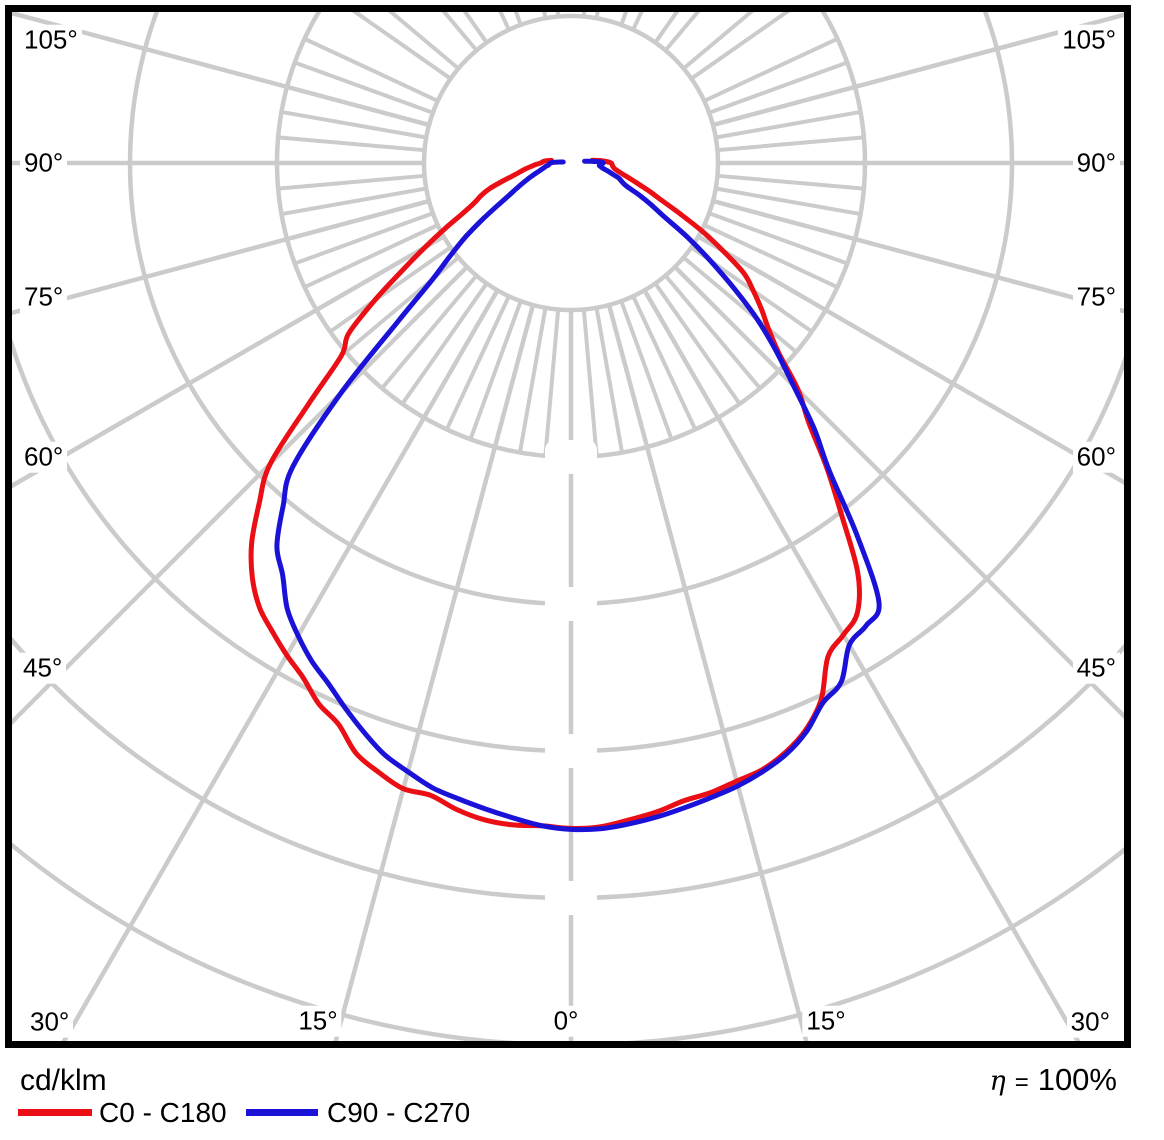 Image resolution: width=1164 pixels, height=1140 pixels. What do you see at coordinates (44, 297) in the screenshot?
I see `angle-label-left-75°: 75°` at bounding box center [44, 297].